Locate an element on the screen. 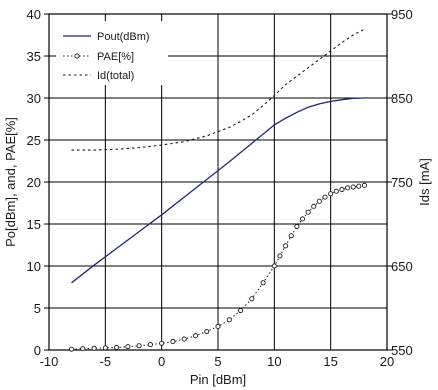  legend-label-pout: Pout(dBm) is located at coordinates (123, 37).